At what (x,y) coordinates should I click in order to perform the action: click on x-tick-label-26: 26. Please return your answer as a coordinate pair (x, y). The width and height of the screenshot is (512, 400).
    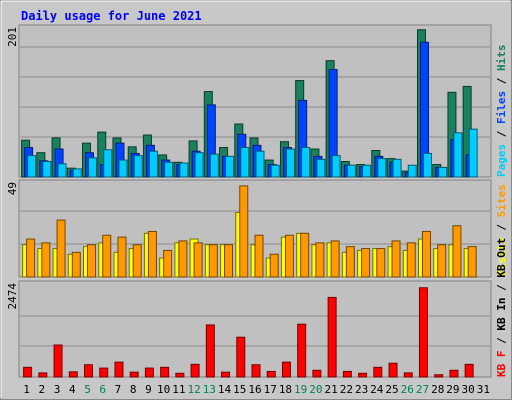
    Looking at the image, I should click on (407, 389).